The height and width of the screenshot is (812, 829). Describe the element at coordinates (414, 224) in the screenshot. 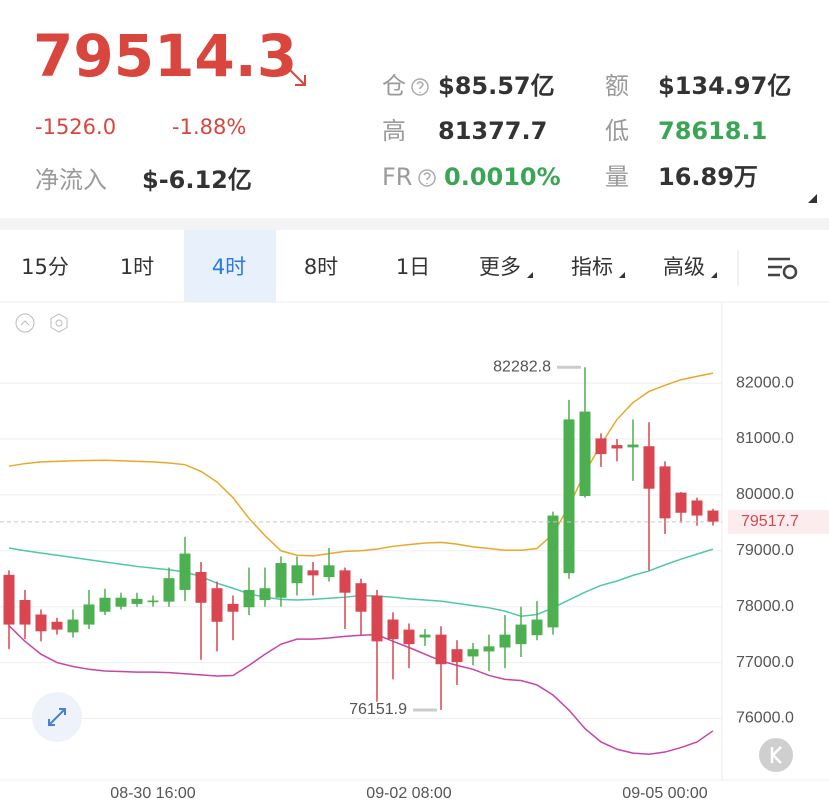

I see `separator` at that location.